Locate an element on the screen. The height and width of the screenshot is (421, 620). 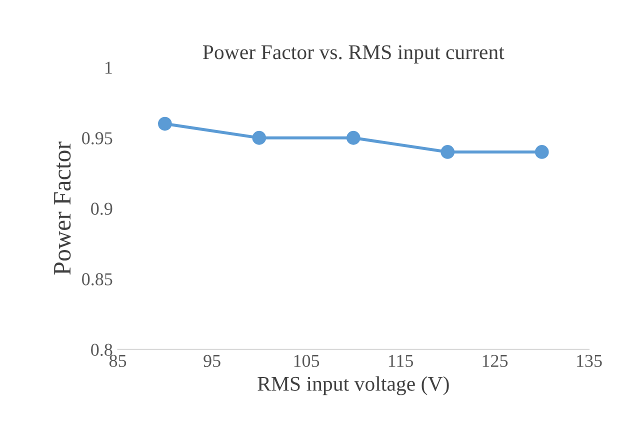
y-tick-label: 0.95 is located at coordinates (97, 138).